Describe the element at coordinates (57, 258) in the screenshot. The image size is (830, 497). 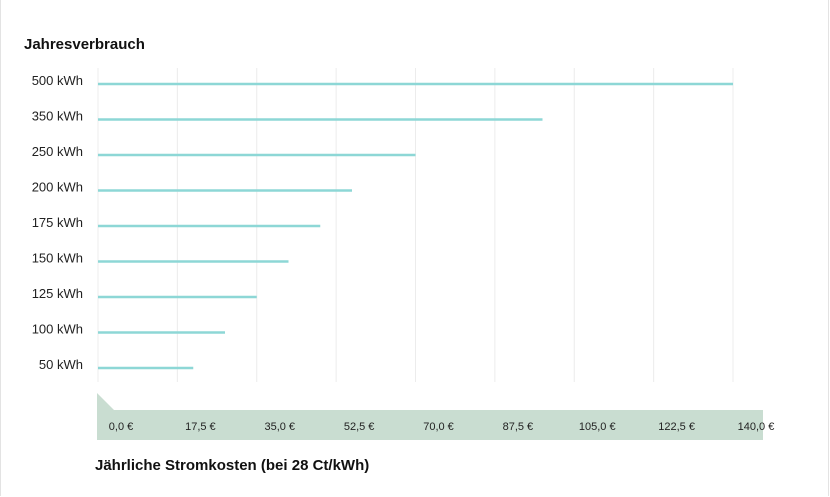
I see `category-label: 150 kWh` at that location.